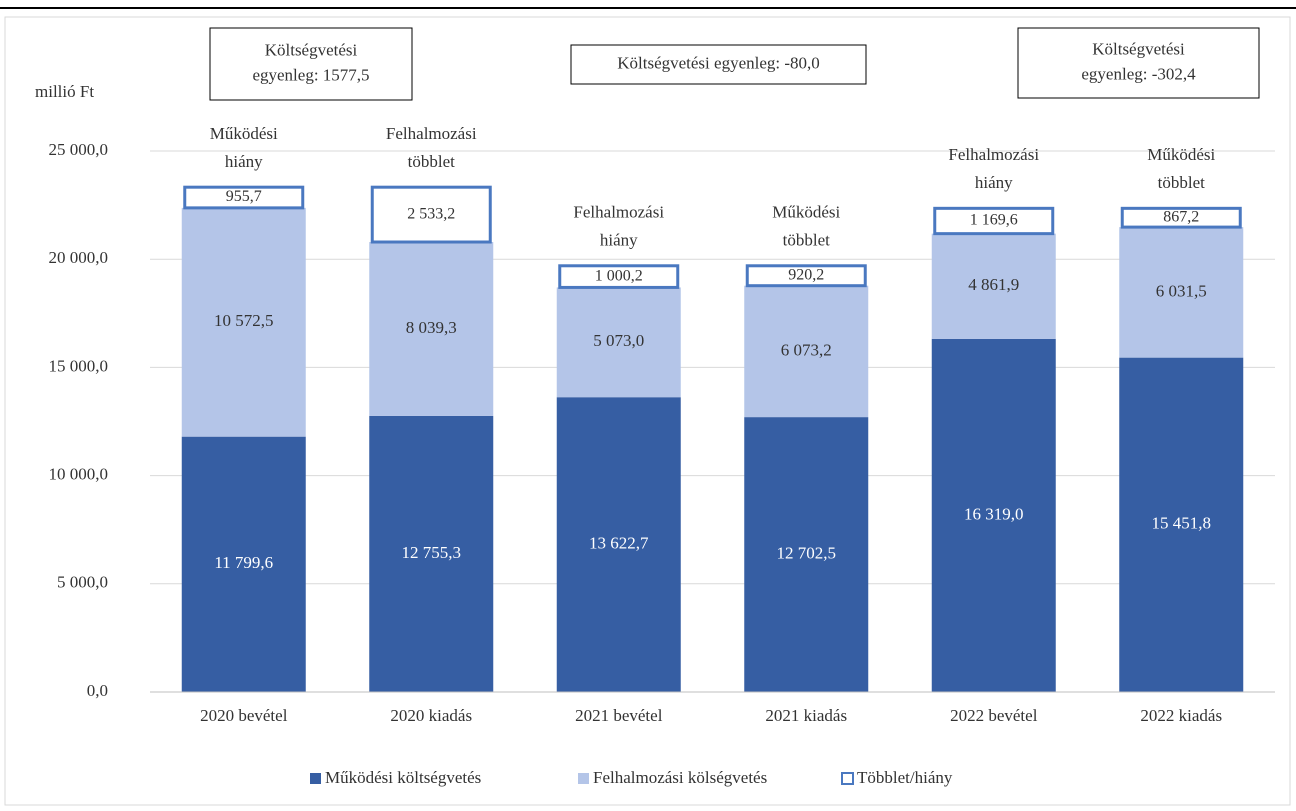 This screenshot has height=811, width=1296. I want to click on y-tick-label: 15 000,0, so click(79, 365).